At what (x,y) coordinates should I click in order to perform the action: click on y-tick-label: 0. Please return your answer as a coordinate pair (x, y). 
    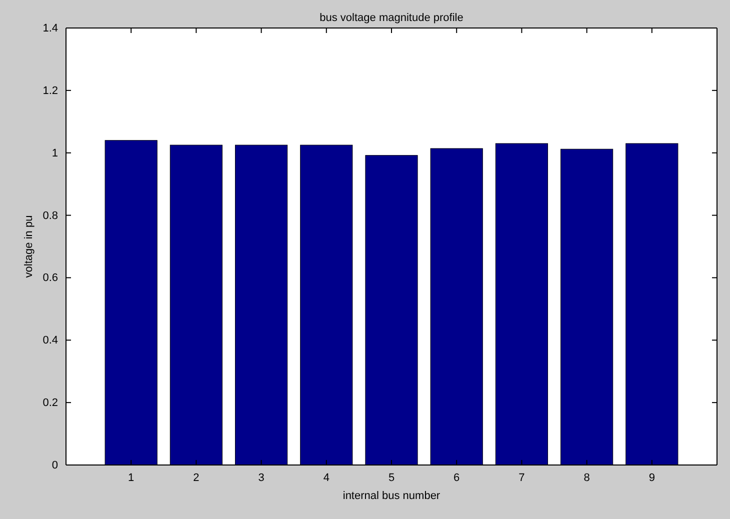
    Looking at the image, I should click on (55, 466).